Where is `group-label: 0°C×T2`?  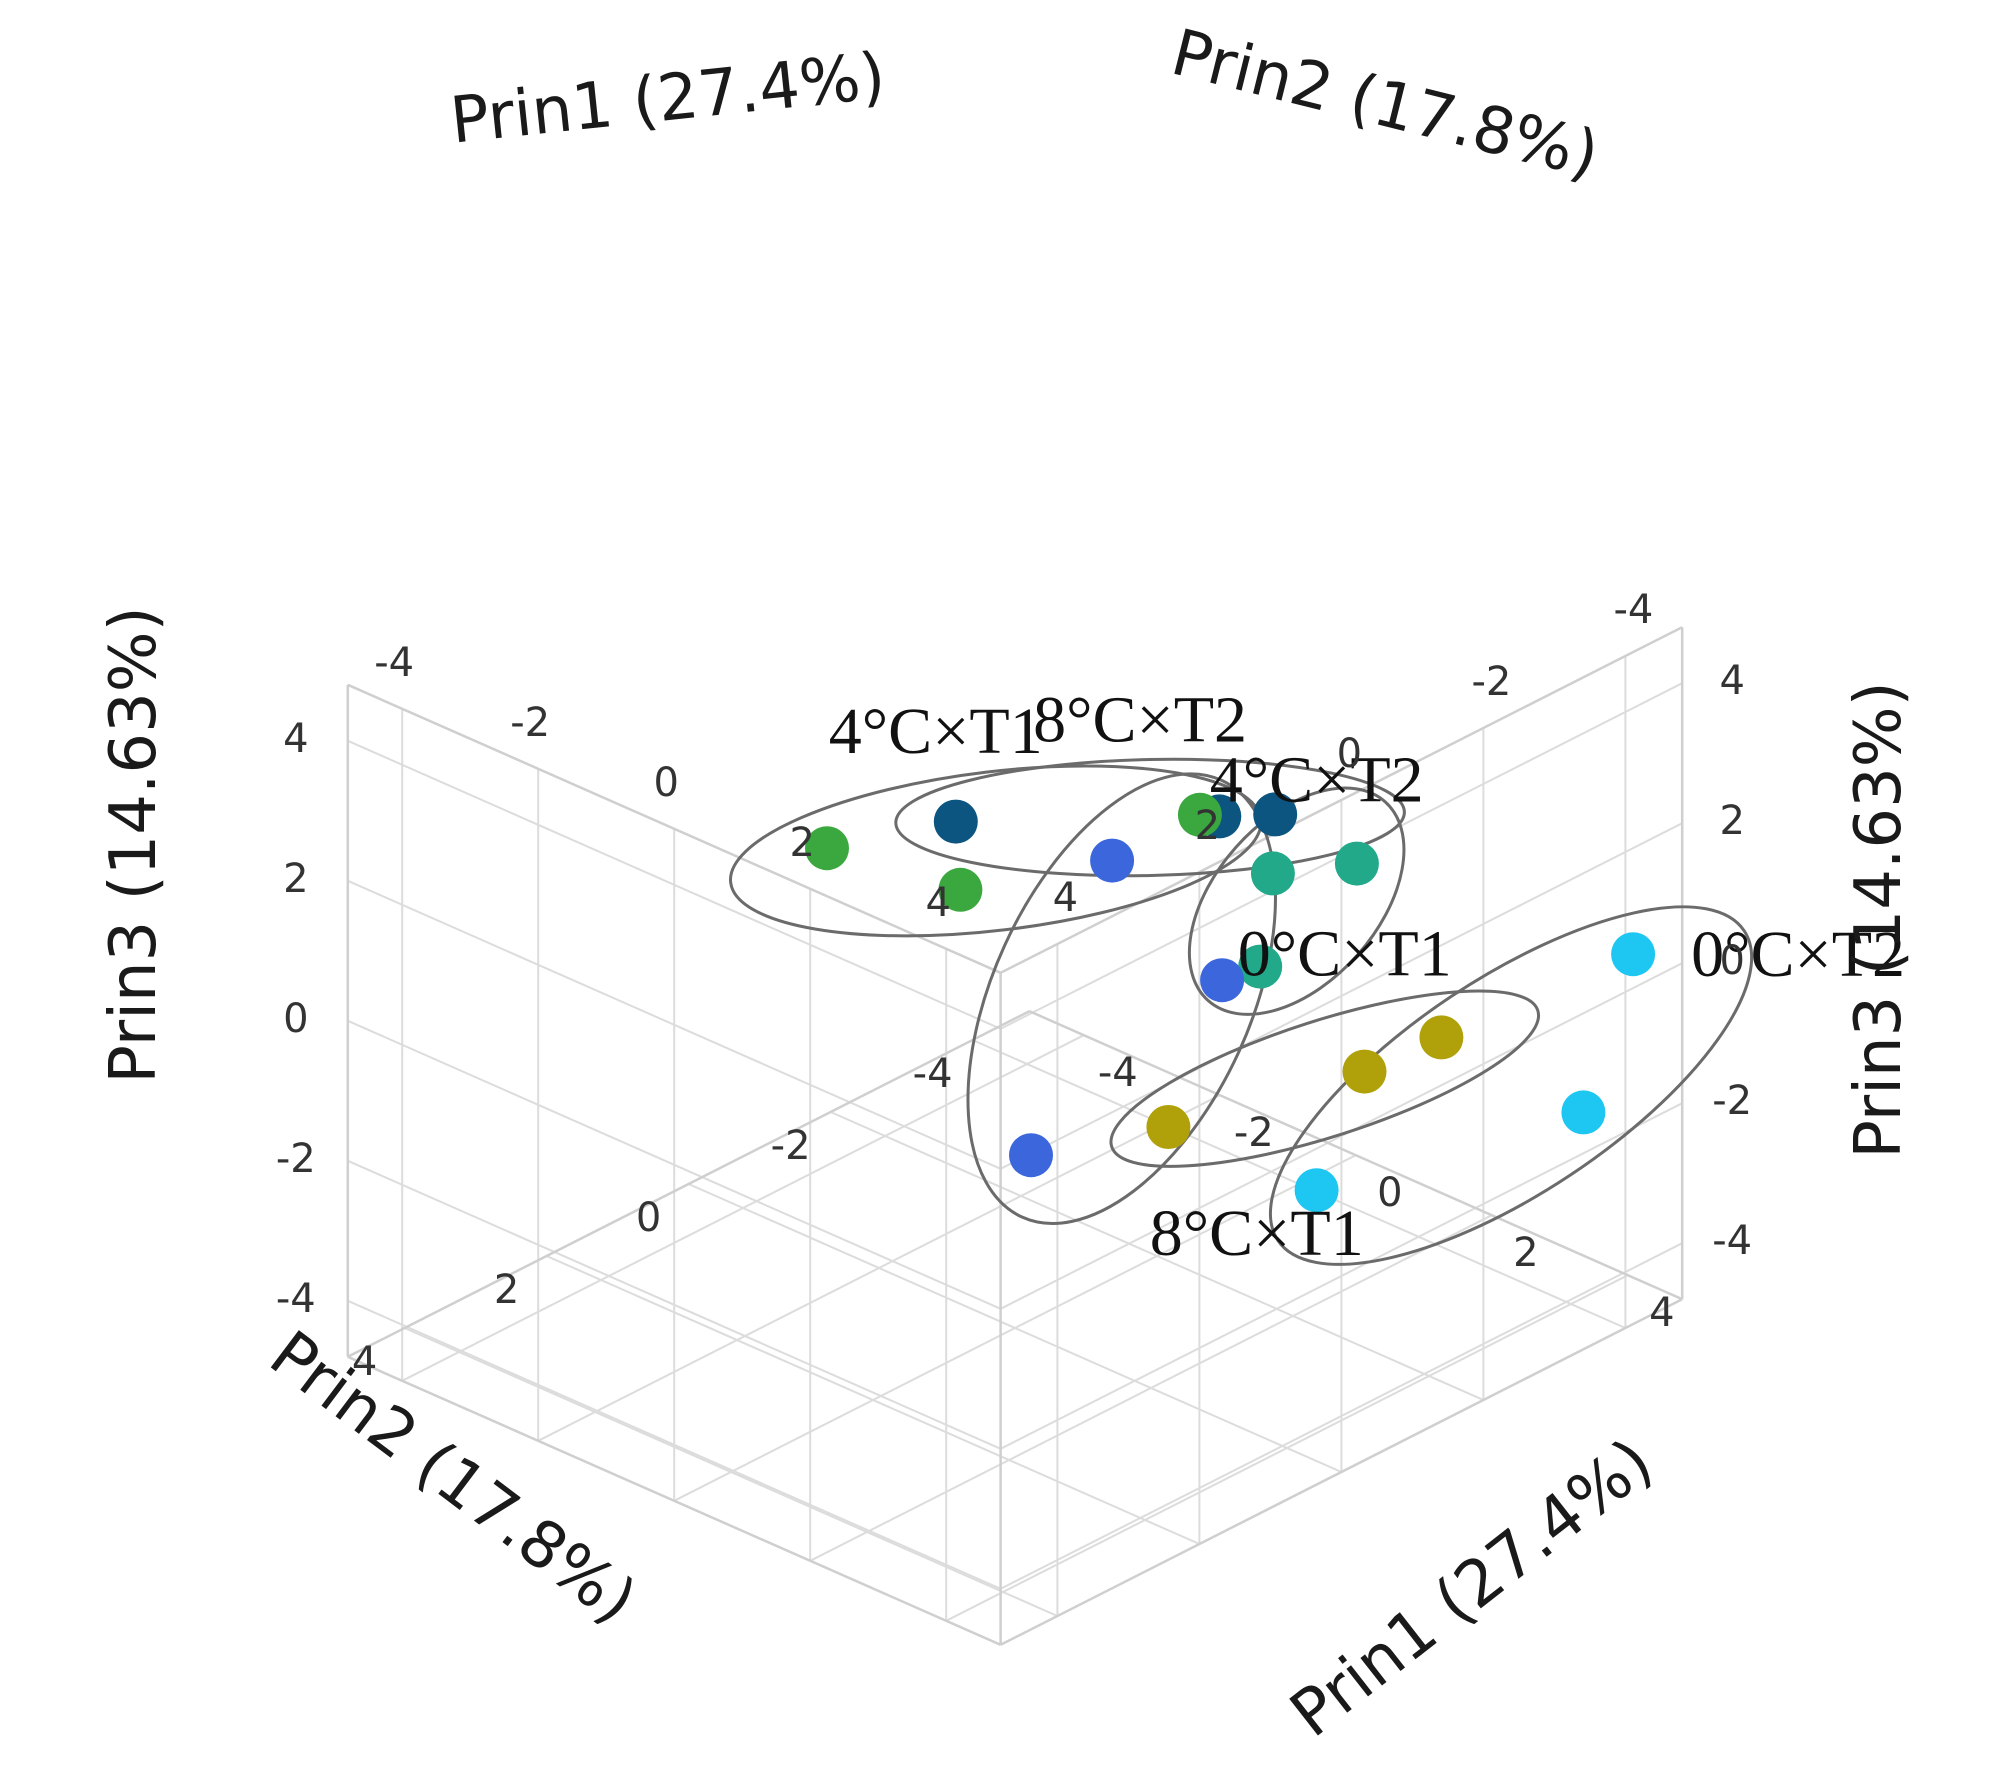 group-label: 0°C×T2 is located at coordinates (1798, 954).